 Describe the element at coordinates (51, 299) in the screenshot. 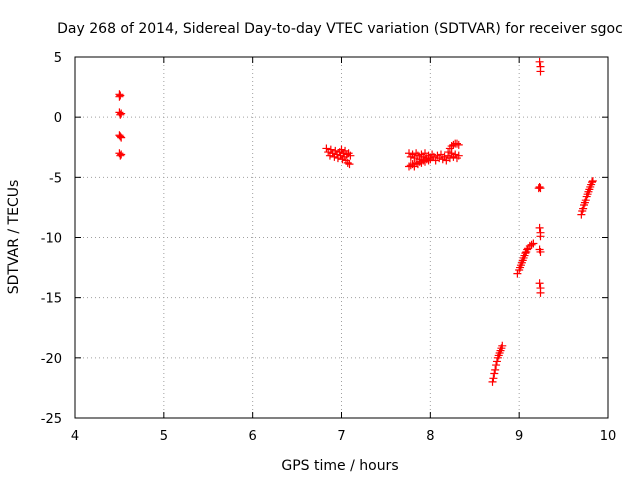

I see `y-tick-label: -15` at that location.